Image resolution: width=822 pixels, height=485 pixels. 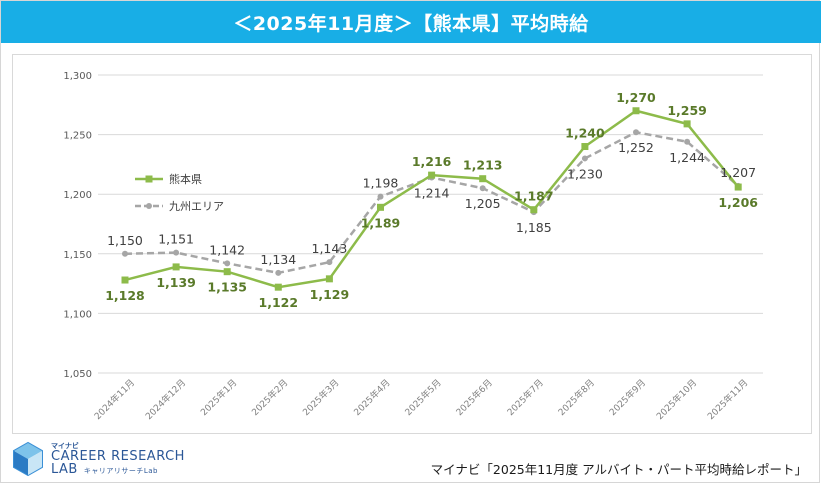 I want to click on x-tick-label: 2025年1月, so click(x=218, y=397).